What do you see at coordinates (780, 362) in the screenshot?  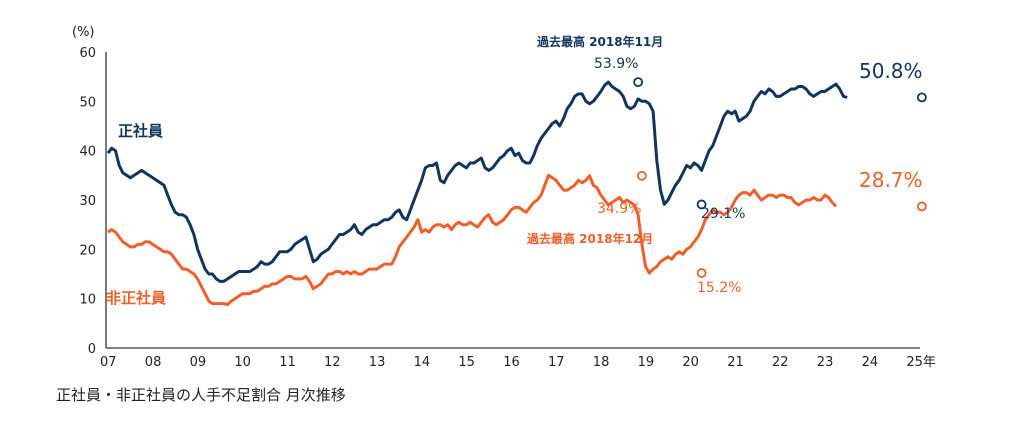 I see `x-tick-label: 22` at bounding box center [780, 362].